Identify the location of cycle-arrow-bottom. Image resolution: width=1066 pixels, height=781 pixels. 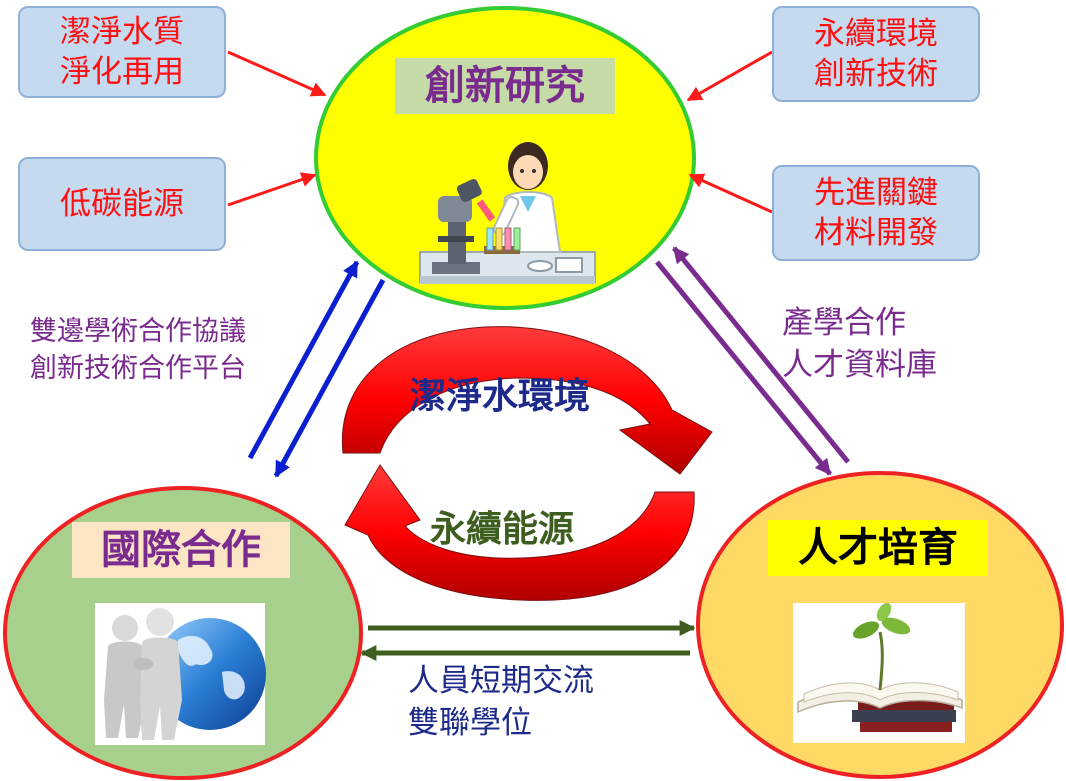
(519, 532).